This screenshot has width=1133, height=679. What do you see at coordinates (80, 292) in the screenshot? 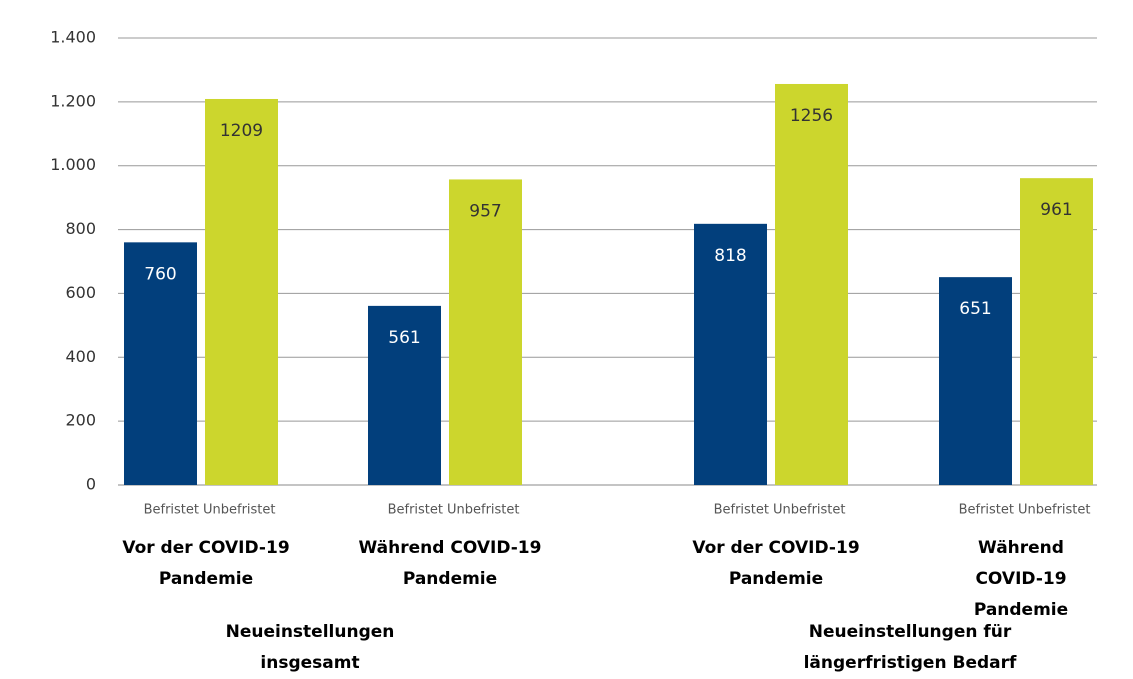
I see `y-tick-label: 600` at bounding box center [80, 292].